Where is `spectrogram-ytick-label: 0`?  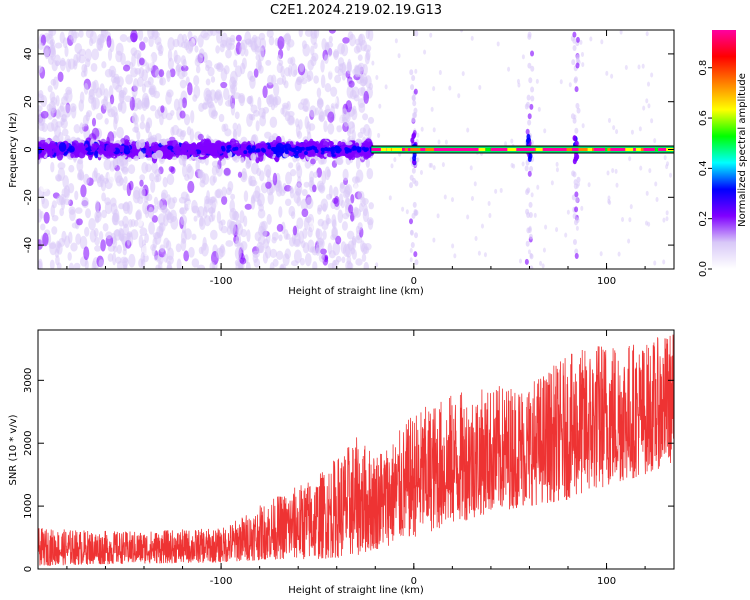 spectrogram-ytick-label: 0 is located at coordinates (28, 149).